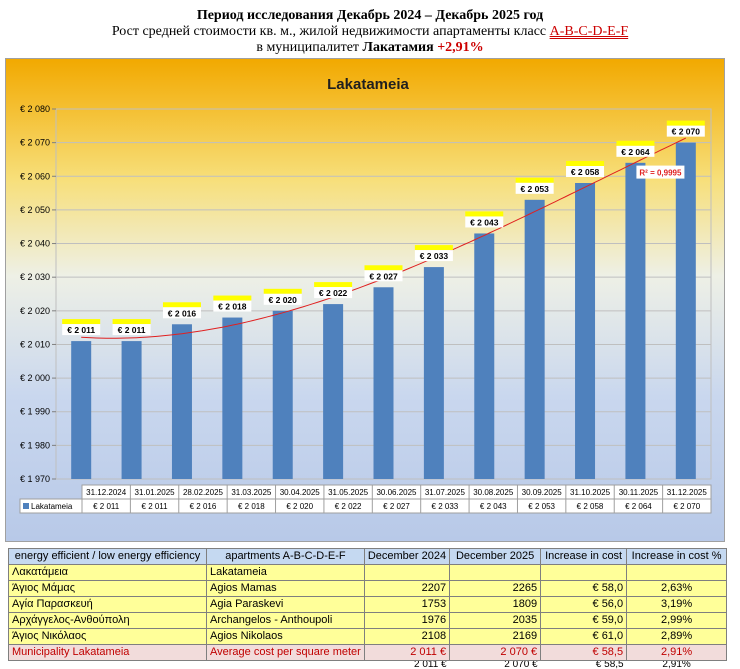  I want to click on x-tick-label: 30.09.2025, so click(542, 492).